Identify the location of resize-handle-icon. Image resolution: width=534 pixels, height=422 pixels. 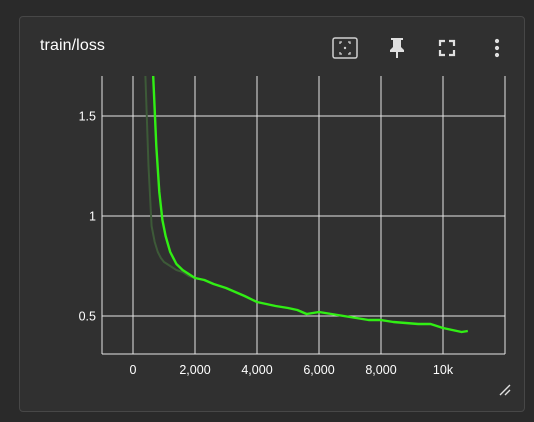
(504, 389).